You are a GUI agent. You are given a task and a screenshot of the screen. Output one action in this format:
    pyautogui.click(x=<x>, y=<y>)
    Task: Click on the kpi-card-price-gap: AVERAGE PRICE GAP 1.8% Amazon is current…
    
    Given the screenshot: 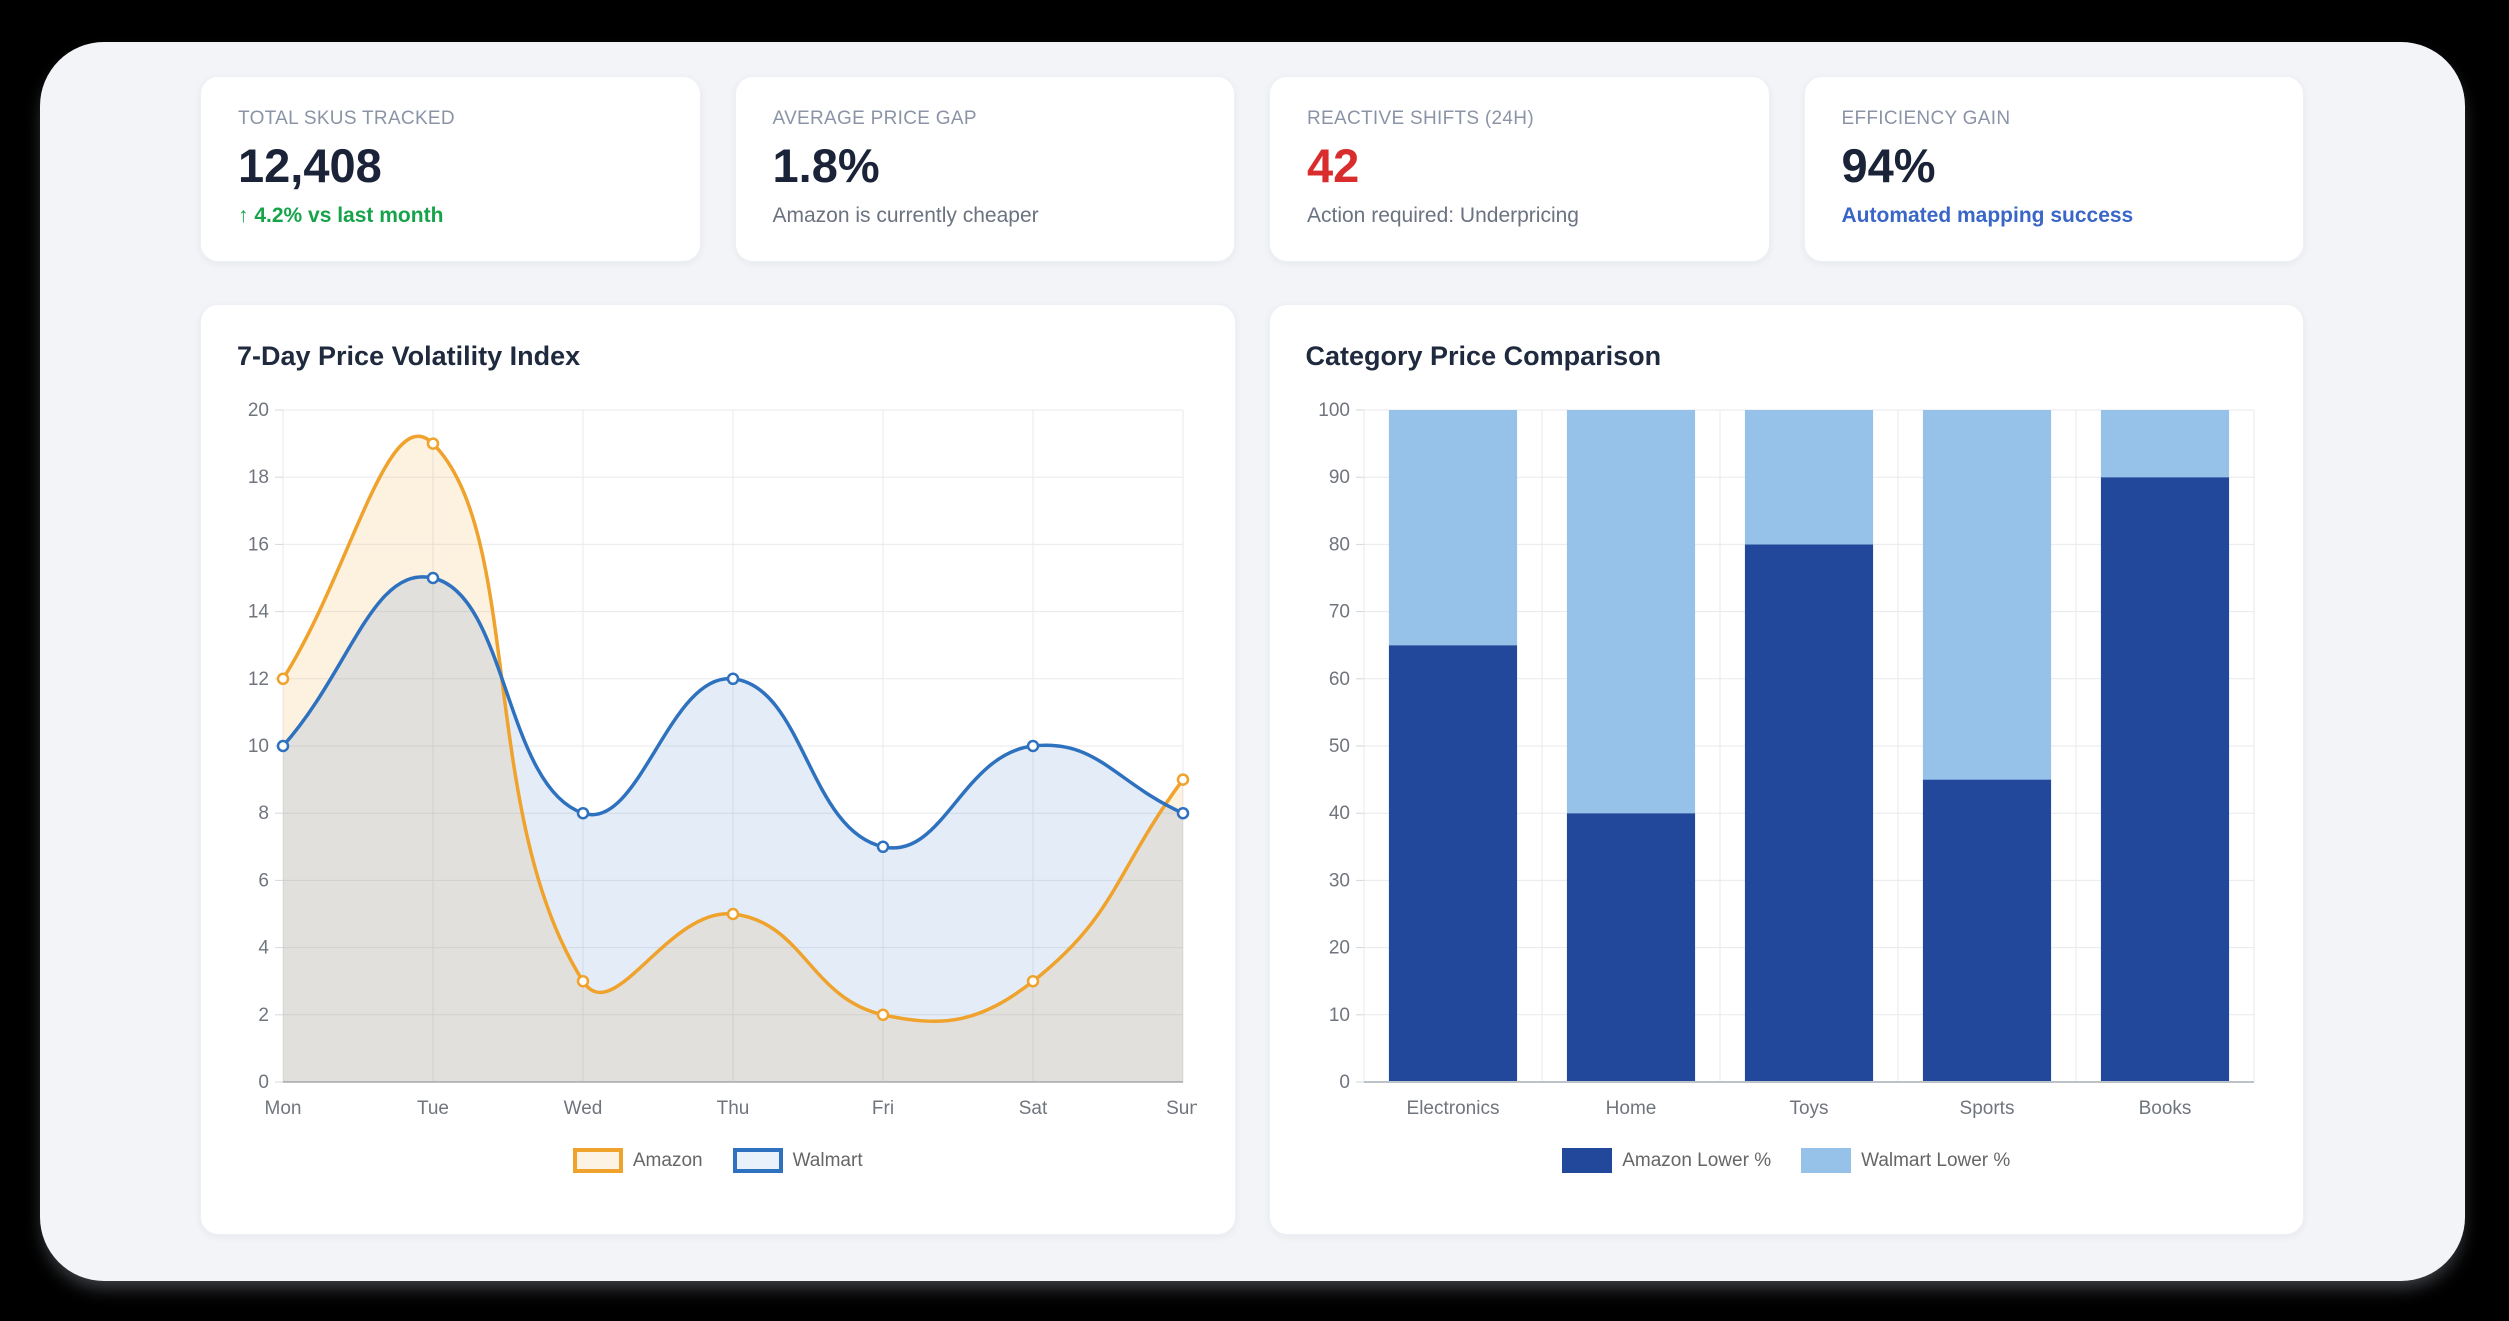 What is the action you would take?
    pyautogui.click(x=984, y=169)
    